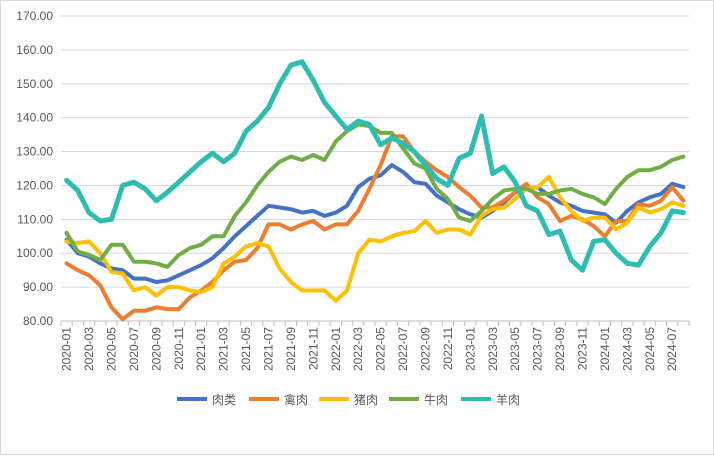 Image resolution: width=714 pixels, height=461 pixels. What do you see at coordinates (38, 321) in the screenshot?
I see `y-tick-label: 80.00` at bounding box center [38, 321].